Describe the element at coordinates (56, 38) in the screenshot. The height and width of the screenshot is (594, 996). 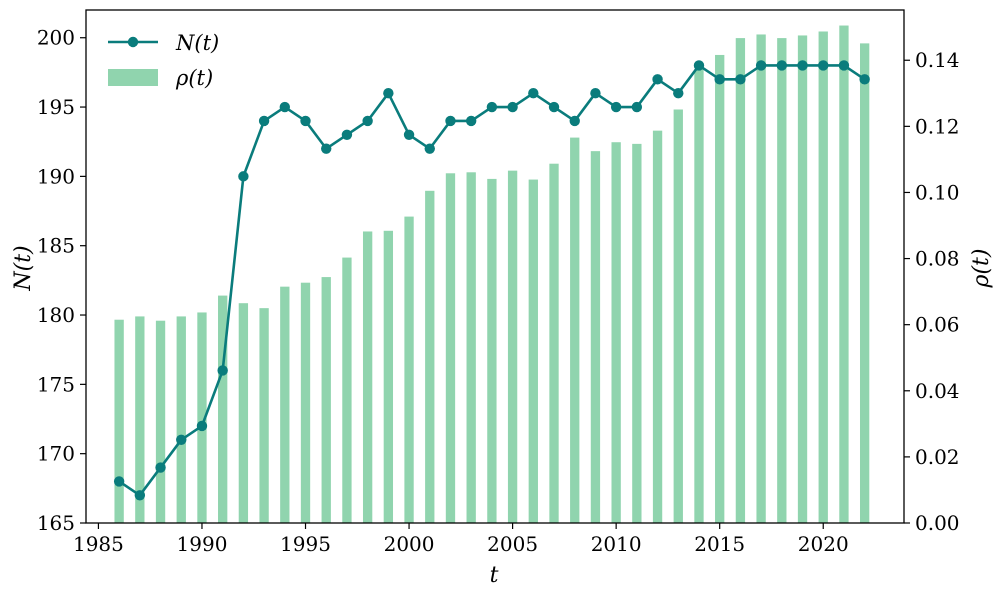
I see `y-left-tick-label: 200` at that location.